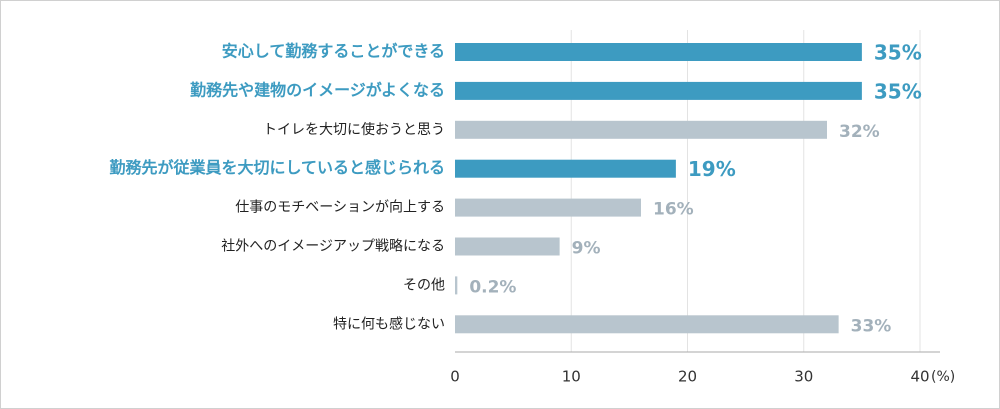  Describe the element at coordinates (803, 377) in the screenshot. I see `x-tick-label: 30` at that location.